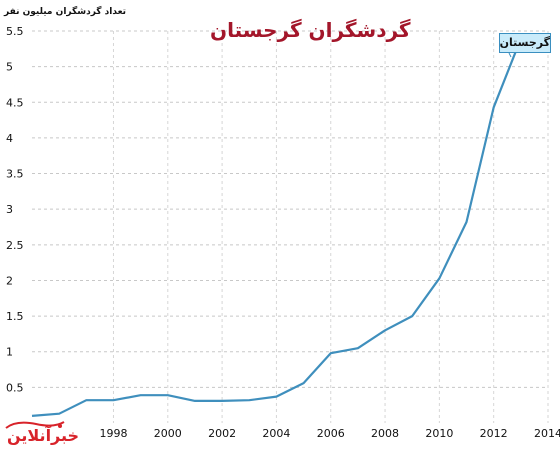 This screenshot has height=460, width=560. Describe the element at coordinates (65, 12) in the screenshot. I see `y-axis-label: تعداد گردشگران میلیون نفر` at that location.